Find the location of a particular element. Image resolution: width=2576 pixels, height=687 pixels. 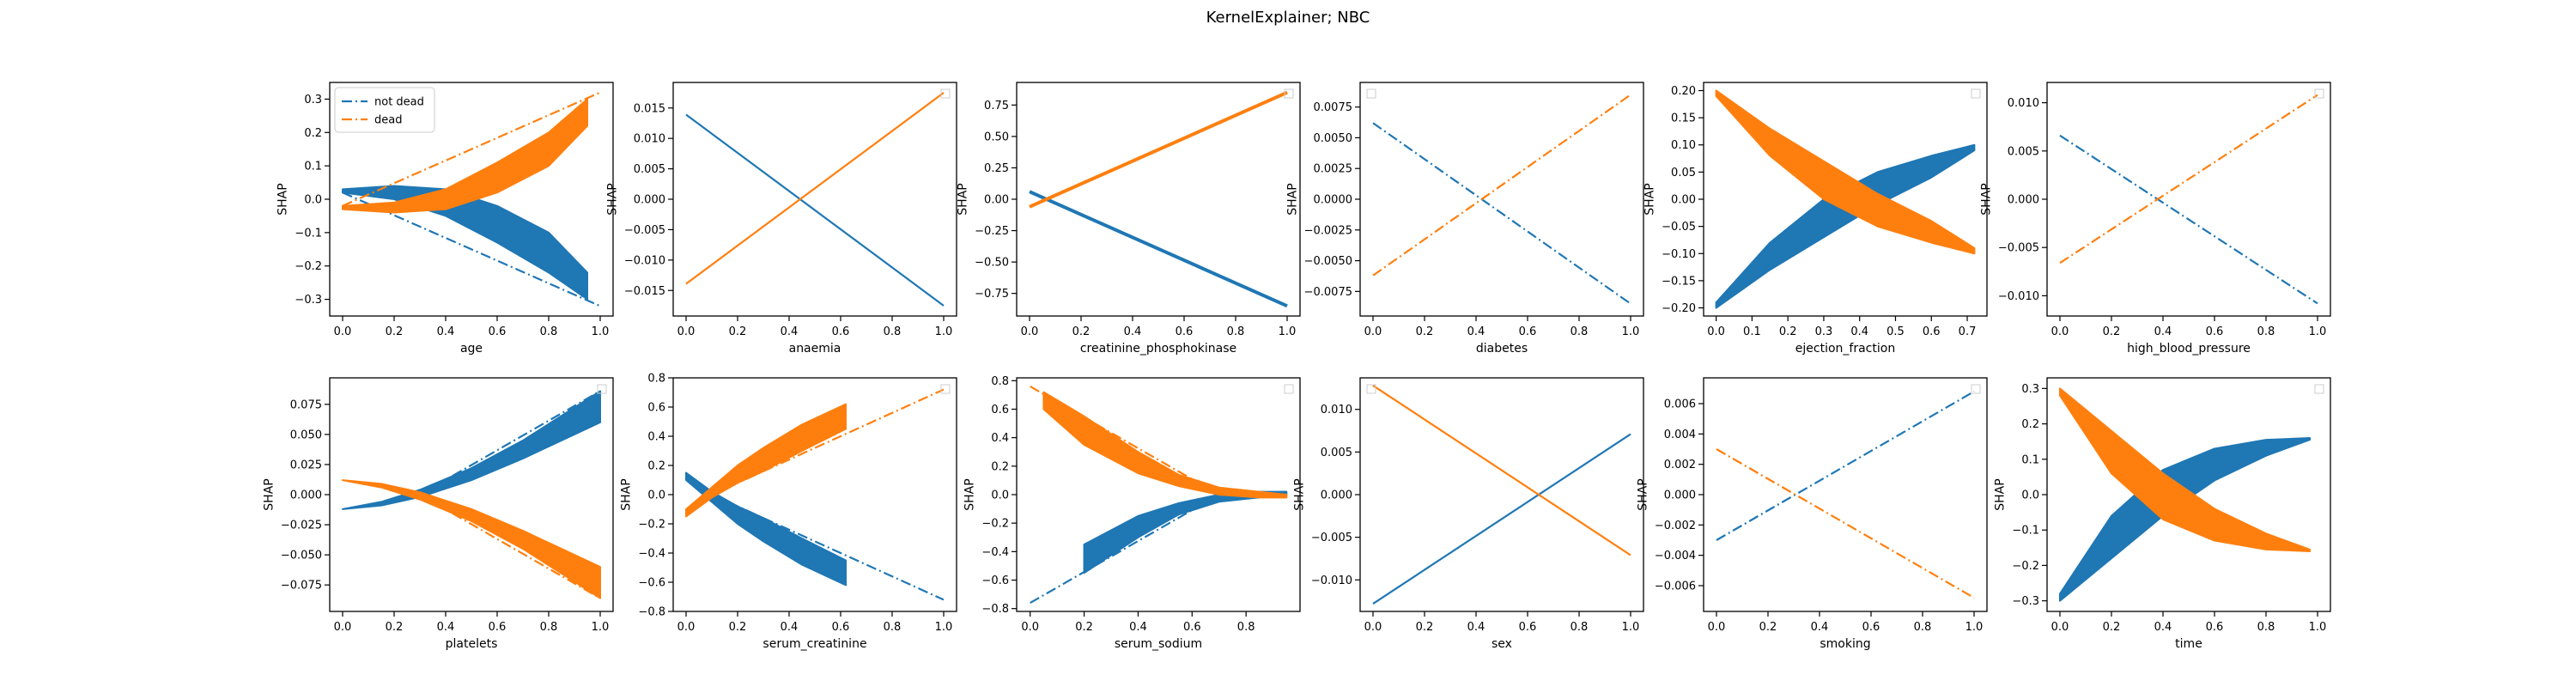

y-tick-label: 0.1 is located at coordinates (313, 167).